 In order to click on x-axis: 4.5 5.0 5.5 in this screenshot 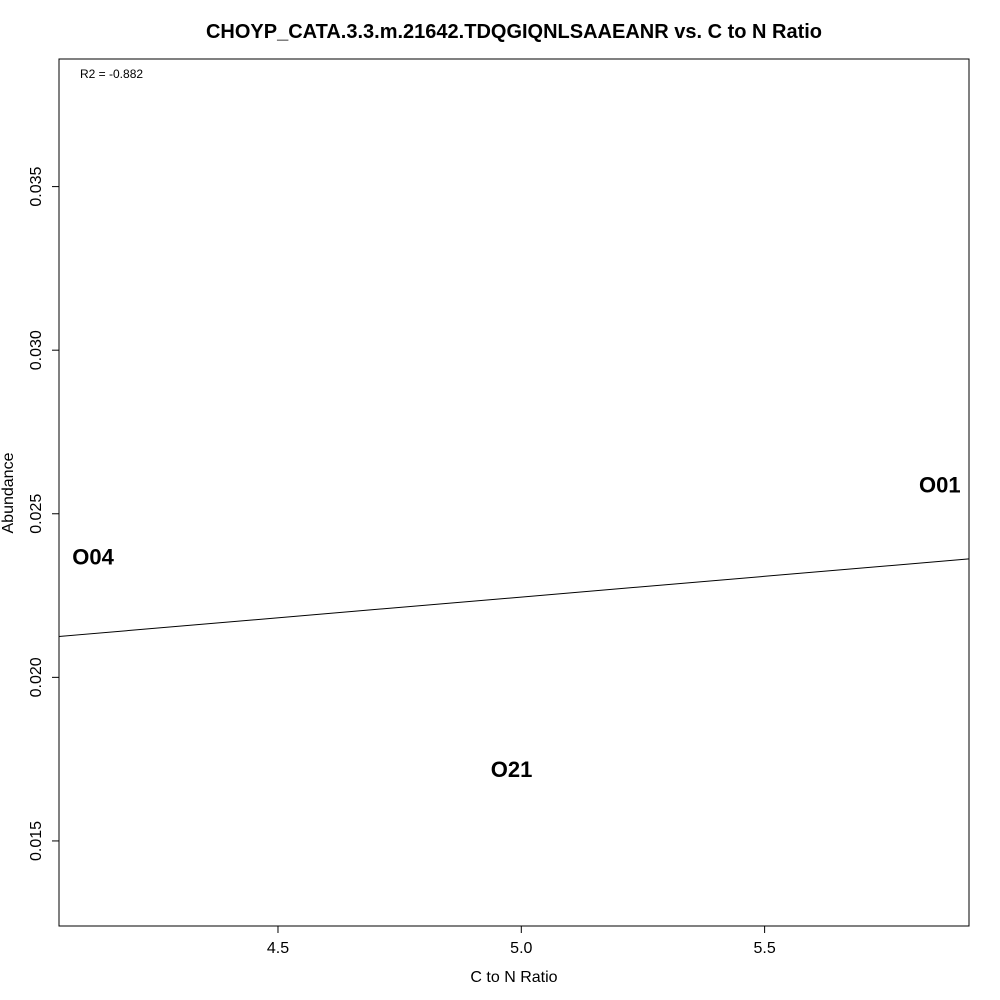, I will do `click(521, 941)`.